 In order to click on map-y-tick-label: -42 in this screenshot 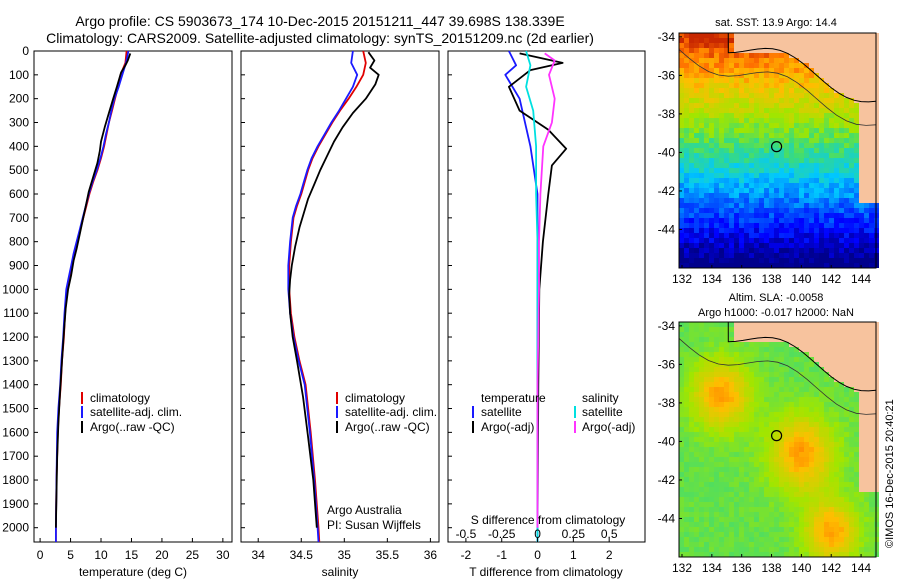, I will do `click(667, 480)`.